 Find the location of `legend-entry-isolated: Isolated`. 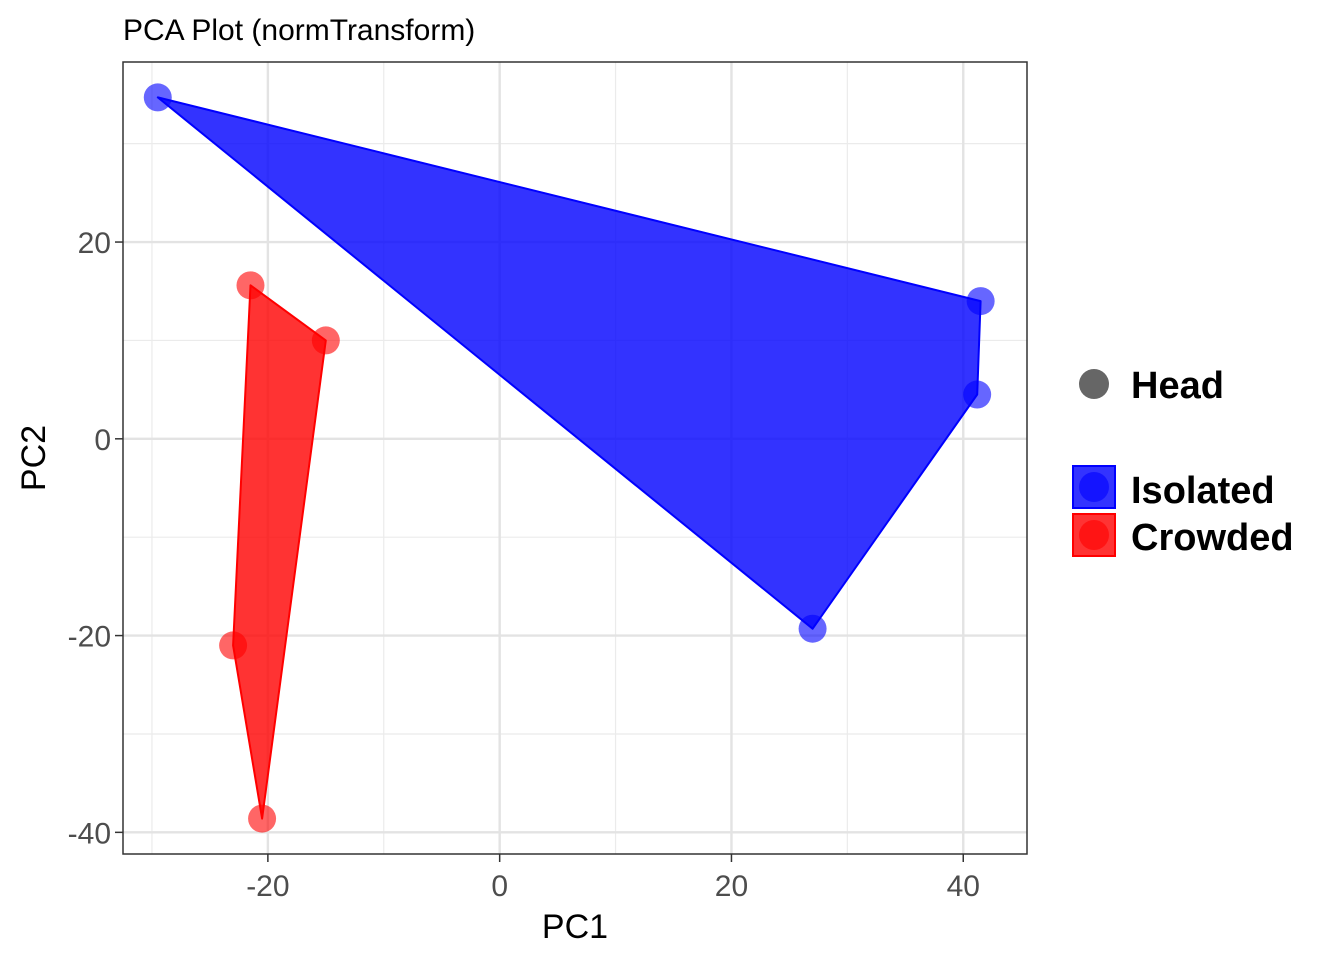

legend-entry-isolated: Isolated is located at coordinates (1173, 488).